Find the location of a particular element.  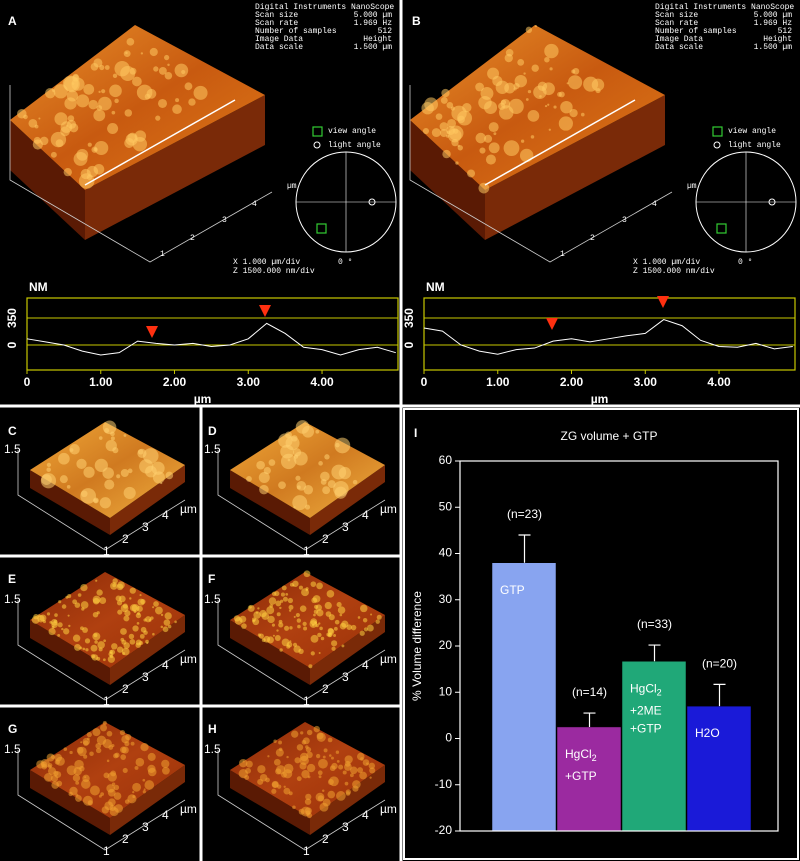

error-bar is located at coordinates (654, 653).